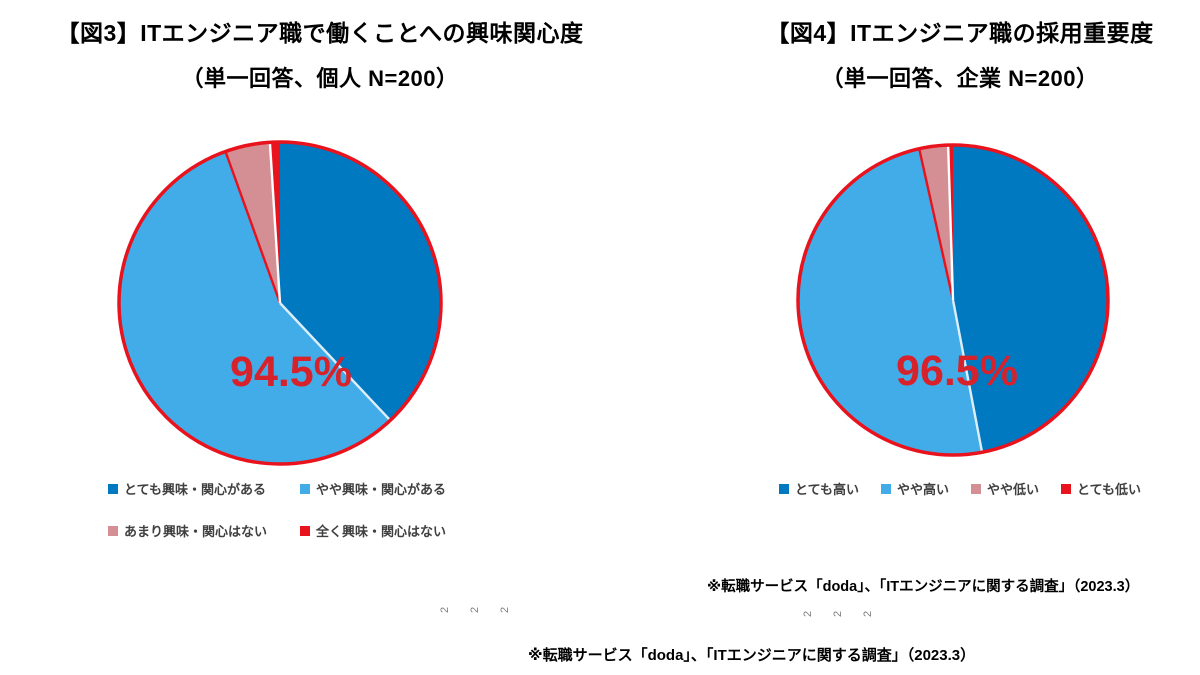 The image size is (1200, 675). Describe the element at coordinates (320, 33) in the screenshot. I see `fig3-title-line1: 【図3】ITエンジニア職で働くことへの興味関心度` at that location.